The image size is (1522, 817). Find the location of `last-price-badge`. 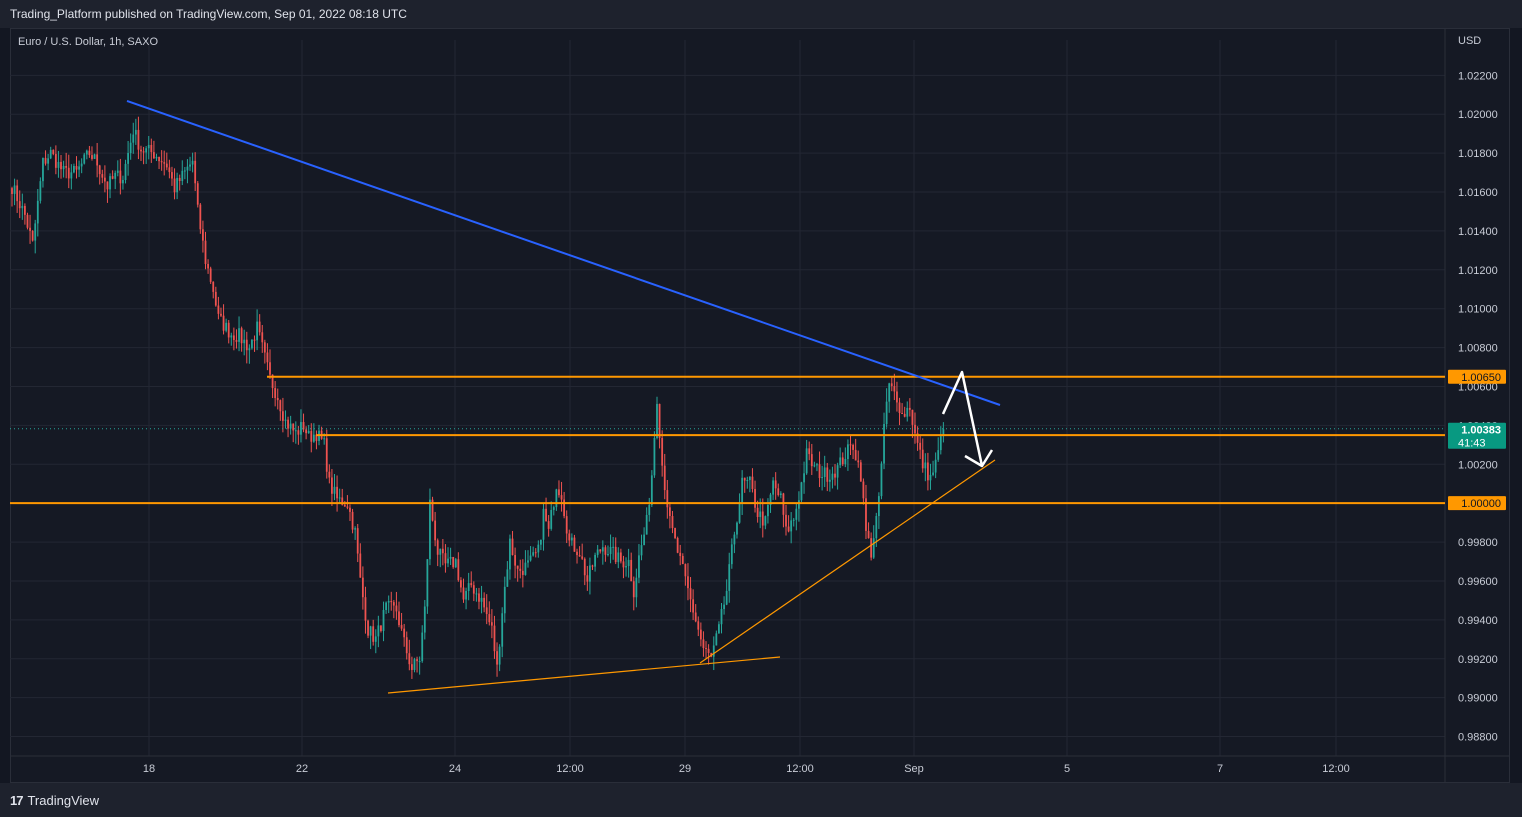

last-price-badge is located at coordinates (1477, 435).